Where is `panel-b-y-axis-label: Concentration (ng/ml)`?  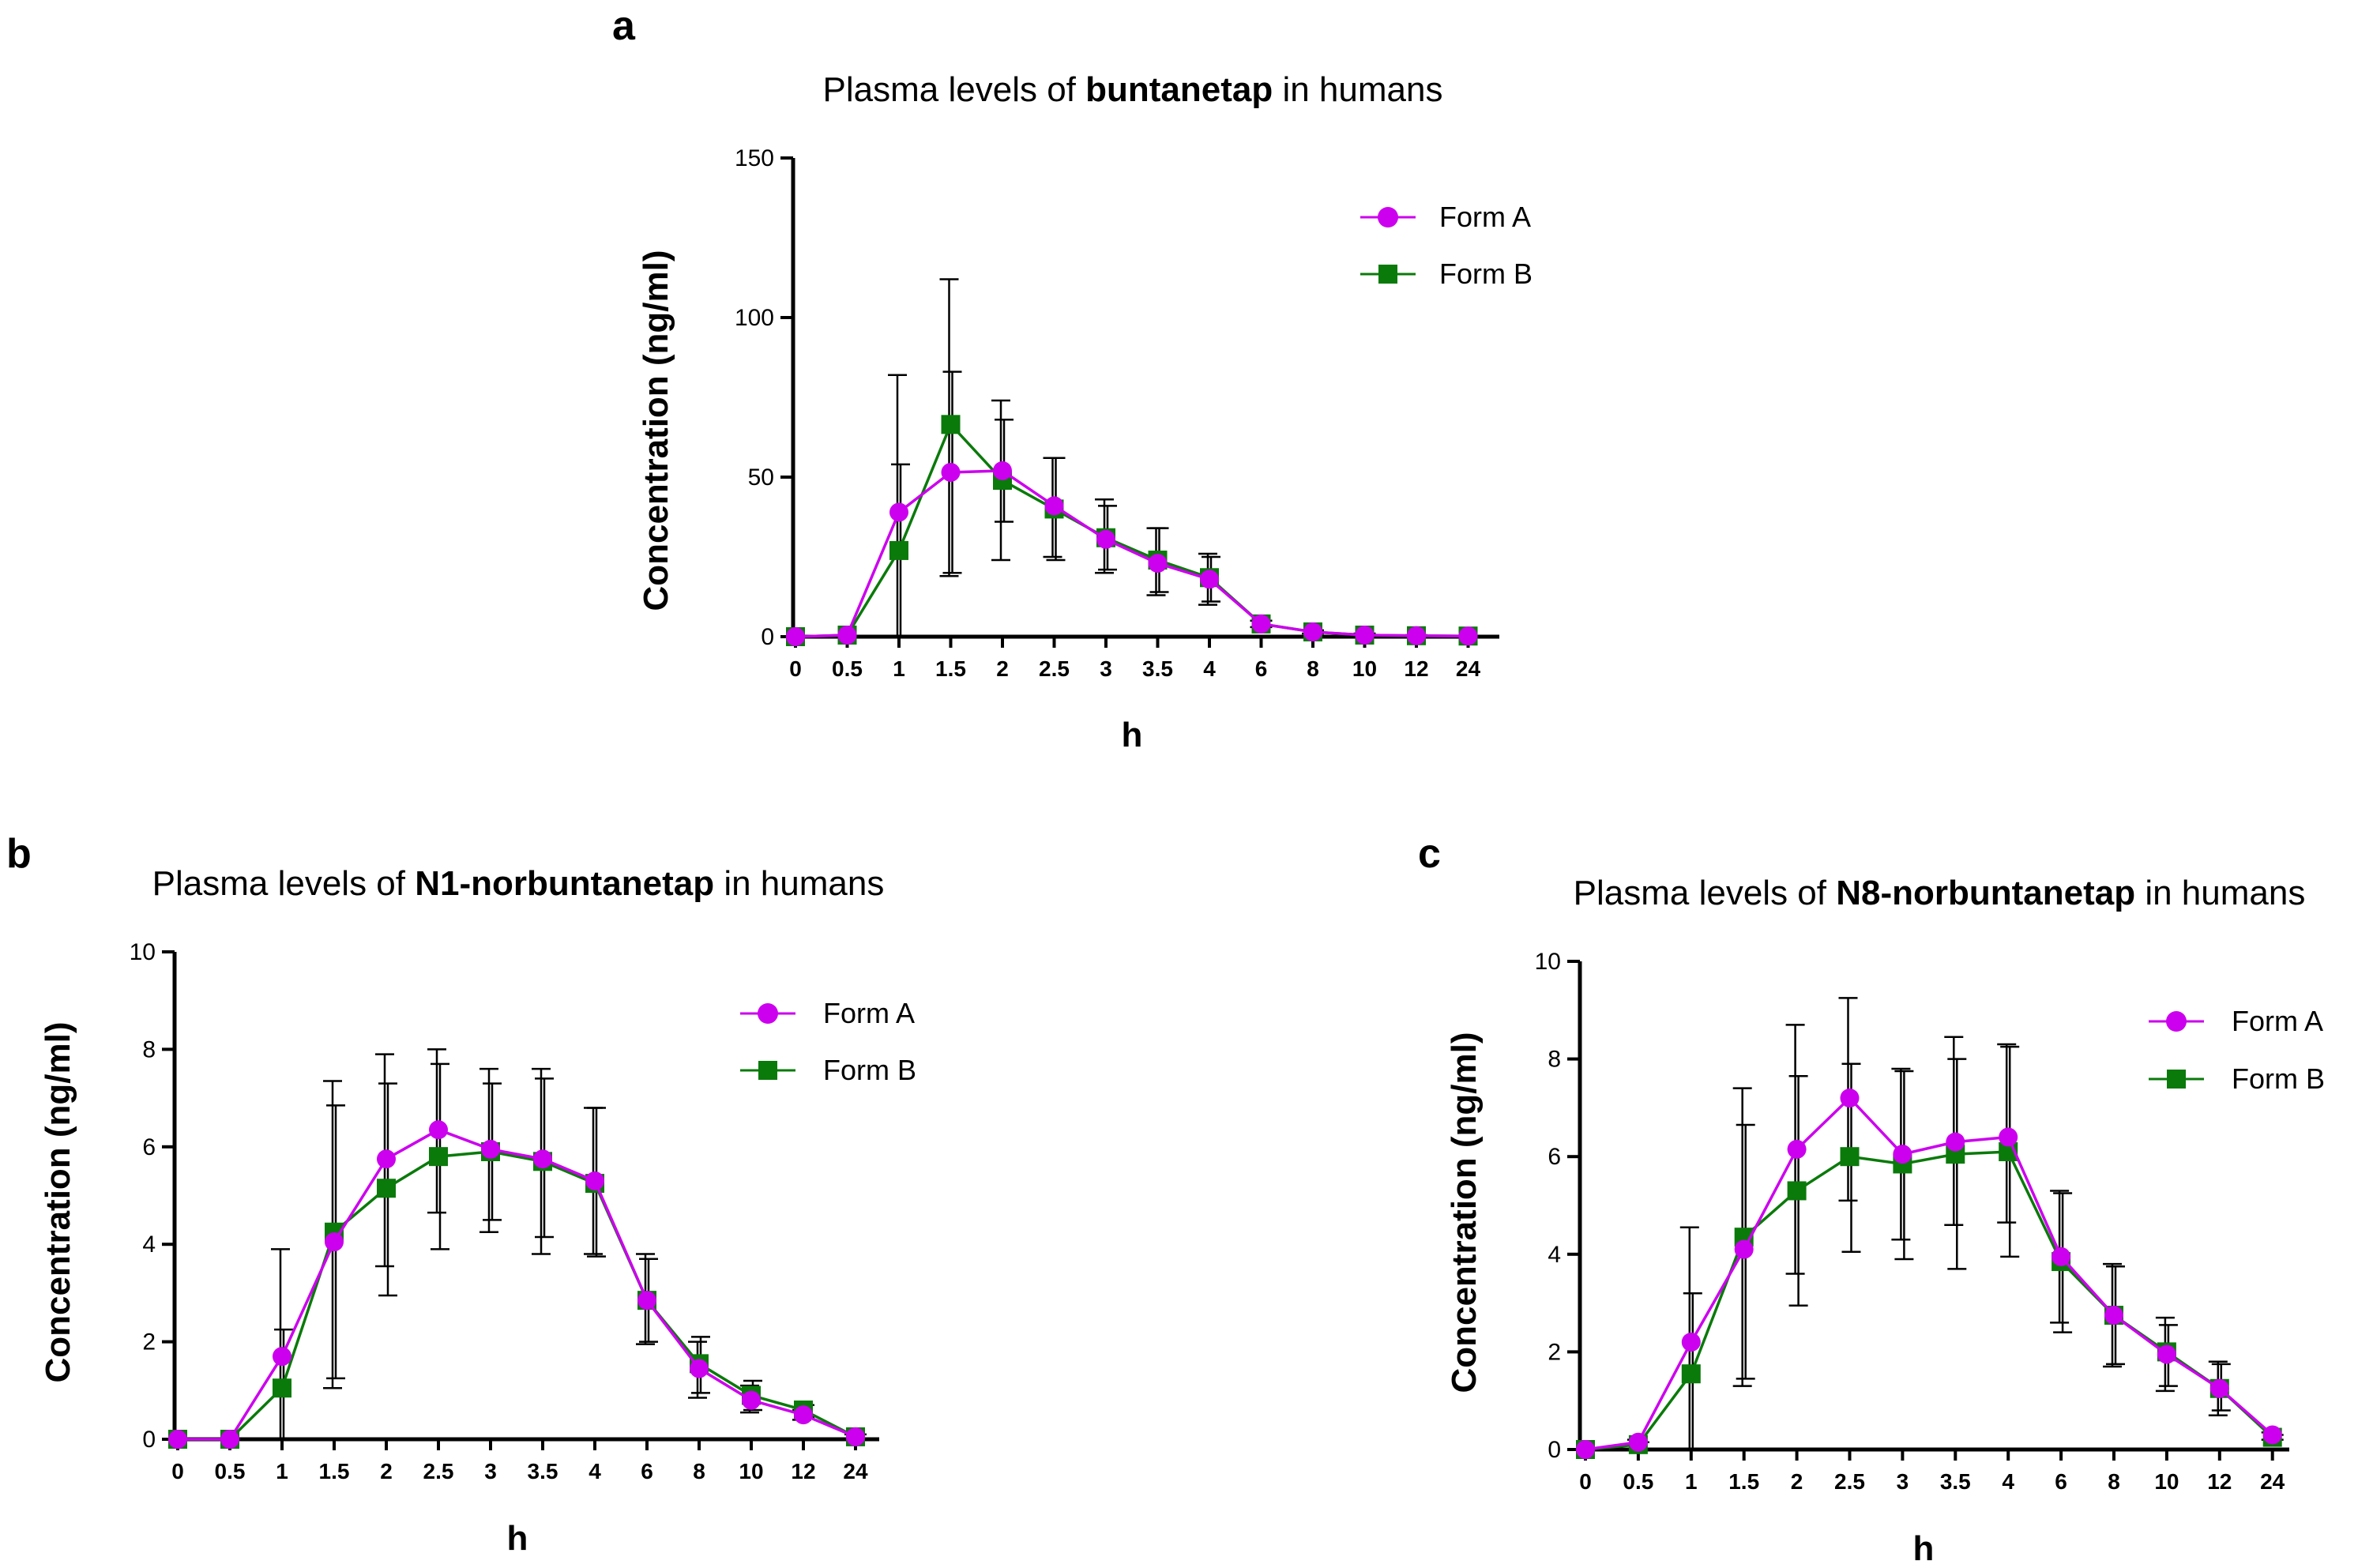
panel-b-y-axis-label: Concentration (ng/ml) is located at coordinates (58, 1201).